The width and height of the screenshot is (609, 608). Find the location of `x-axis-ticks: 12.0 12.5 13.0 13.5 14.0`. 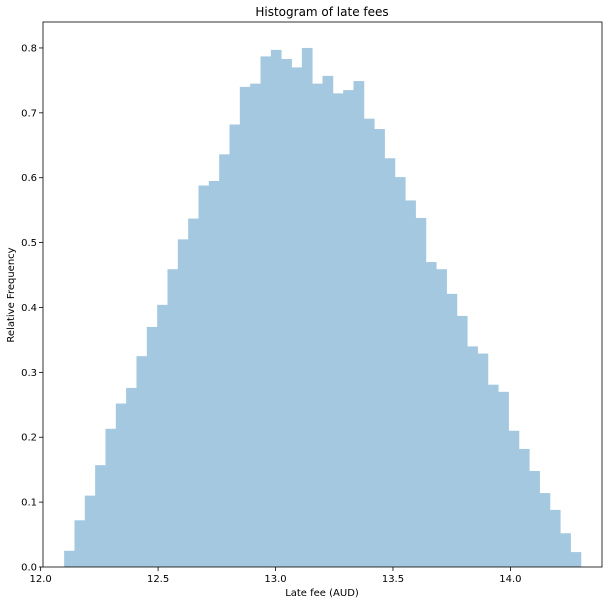

x-axis-ticks: 12.0 12.5 13.0 13.5 14.0 is located at coordinates (276, 576).